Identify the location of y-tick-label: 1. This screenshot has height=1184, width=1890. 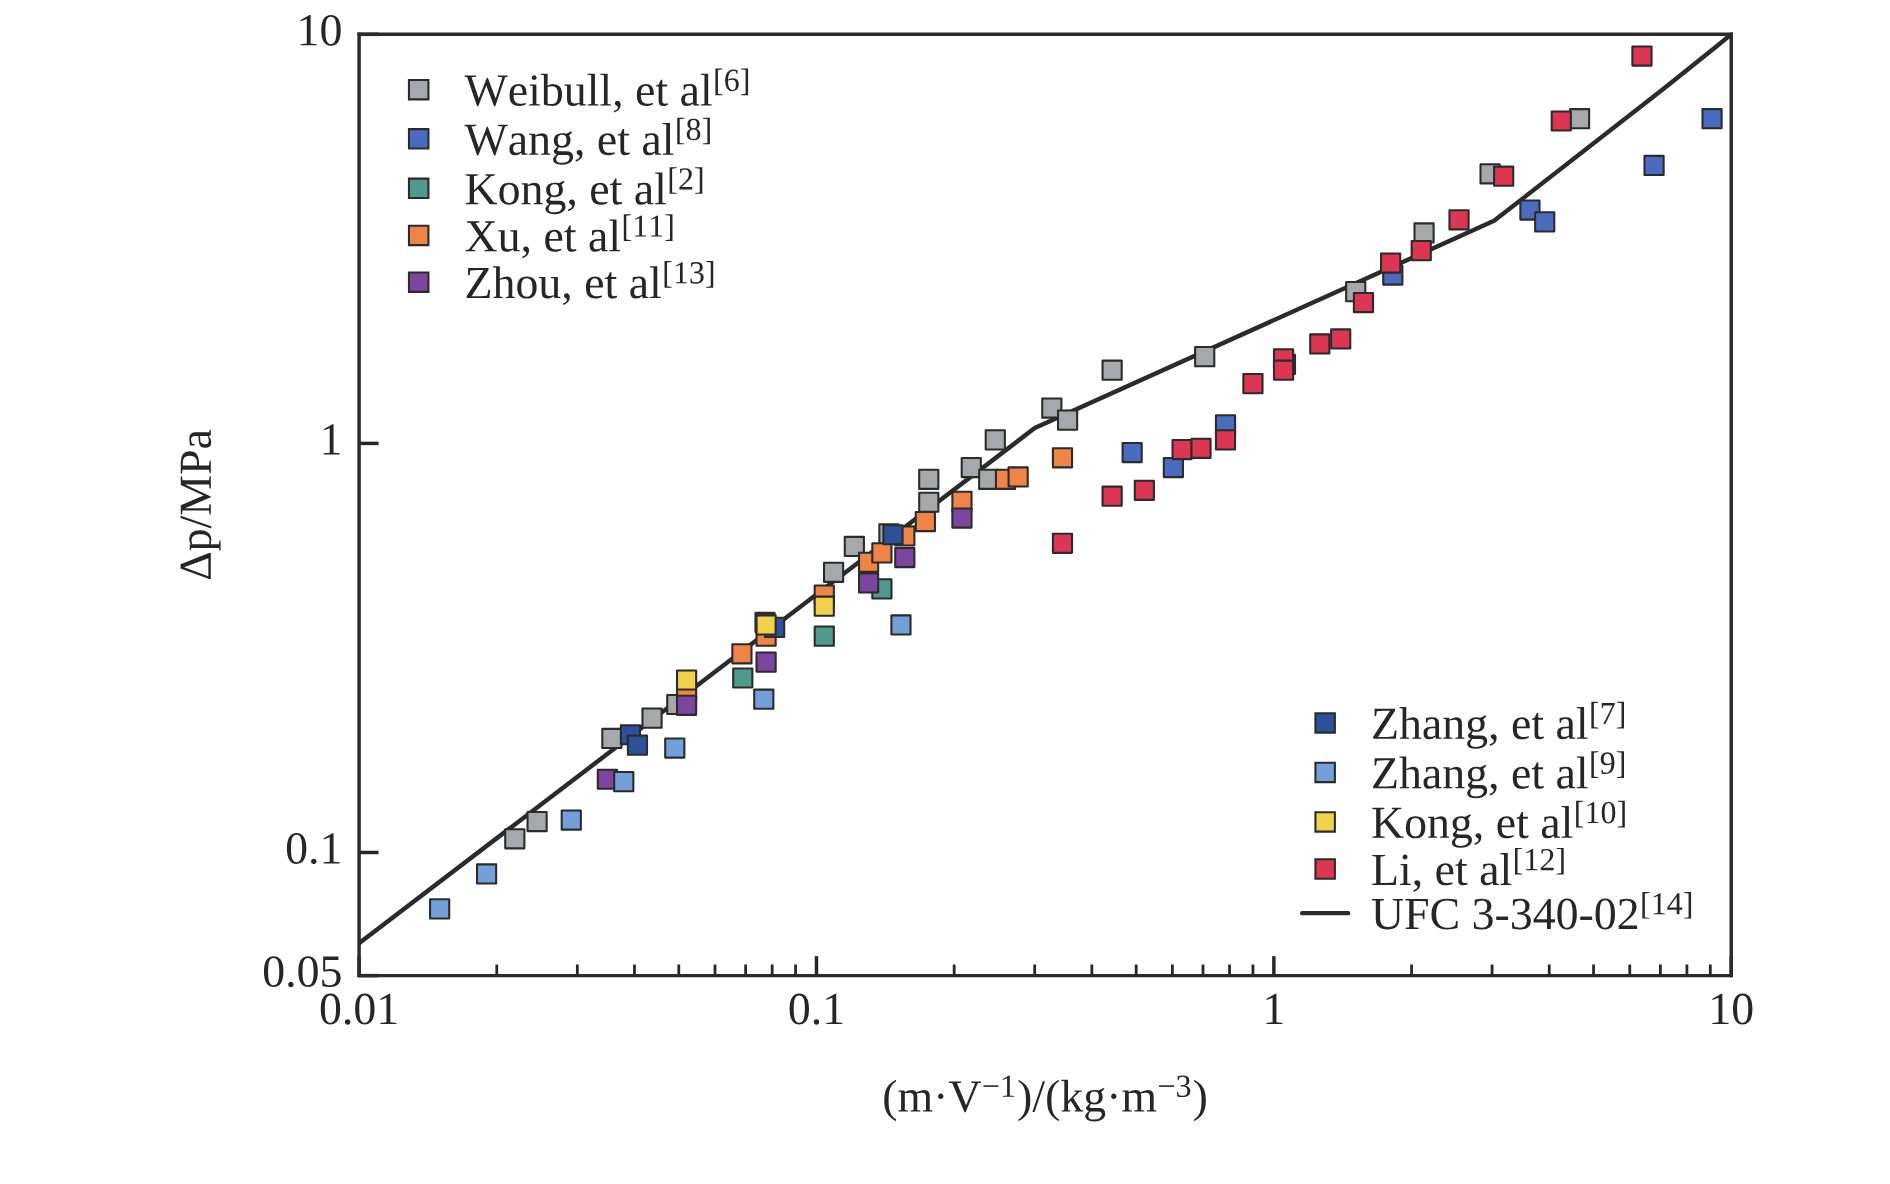
(331, 439).